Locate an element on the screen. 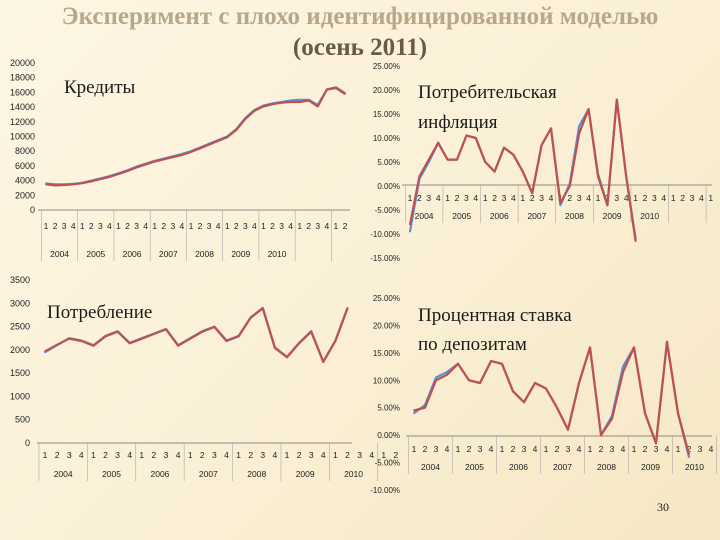 This screenshot has height=540, width=720. year-label: 2004 is located at coordinates (59, 254).